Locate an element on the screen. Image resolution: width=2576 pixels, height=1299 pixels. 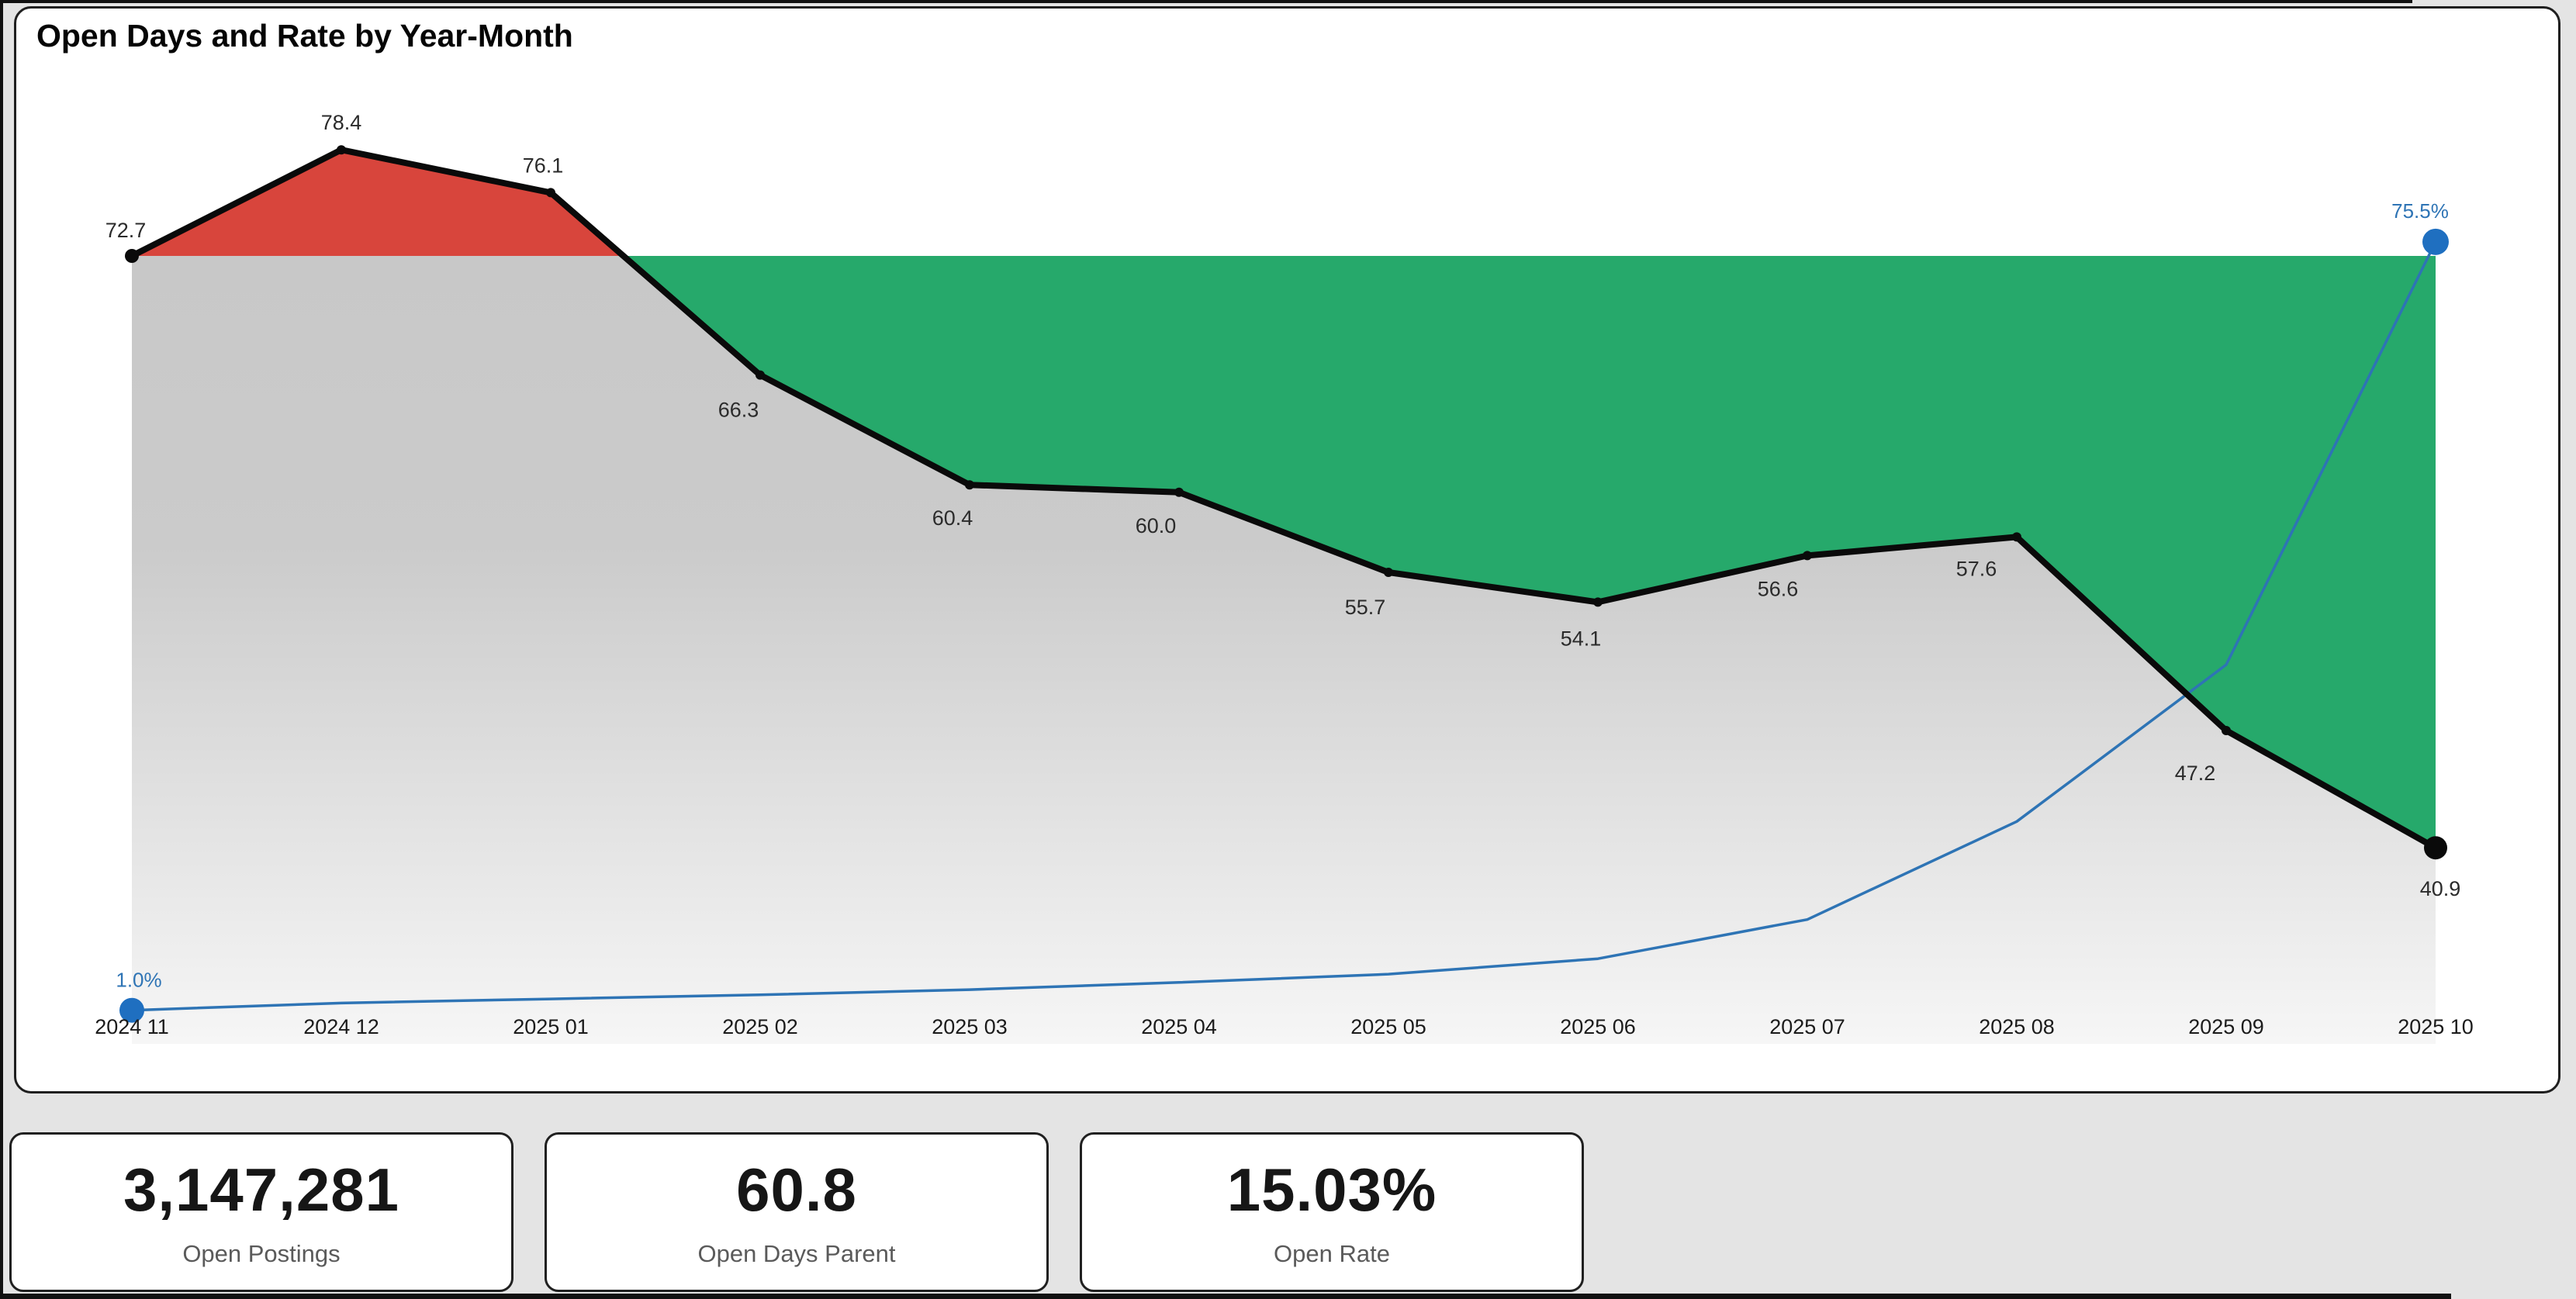
kpi-label-open-postings: Open Postings is located at coordinates (261, 1253).